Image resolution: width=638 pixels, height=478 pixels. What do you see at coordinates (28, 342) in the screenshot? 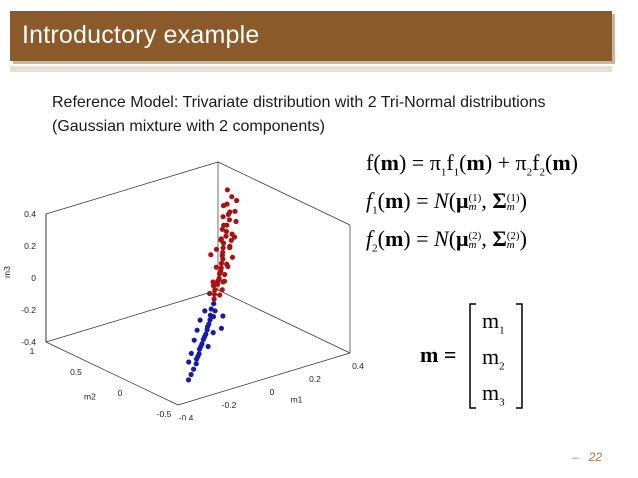
I see `z-tick-label: -0.4` at bounding box center [28, 342].